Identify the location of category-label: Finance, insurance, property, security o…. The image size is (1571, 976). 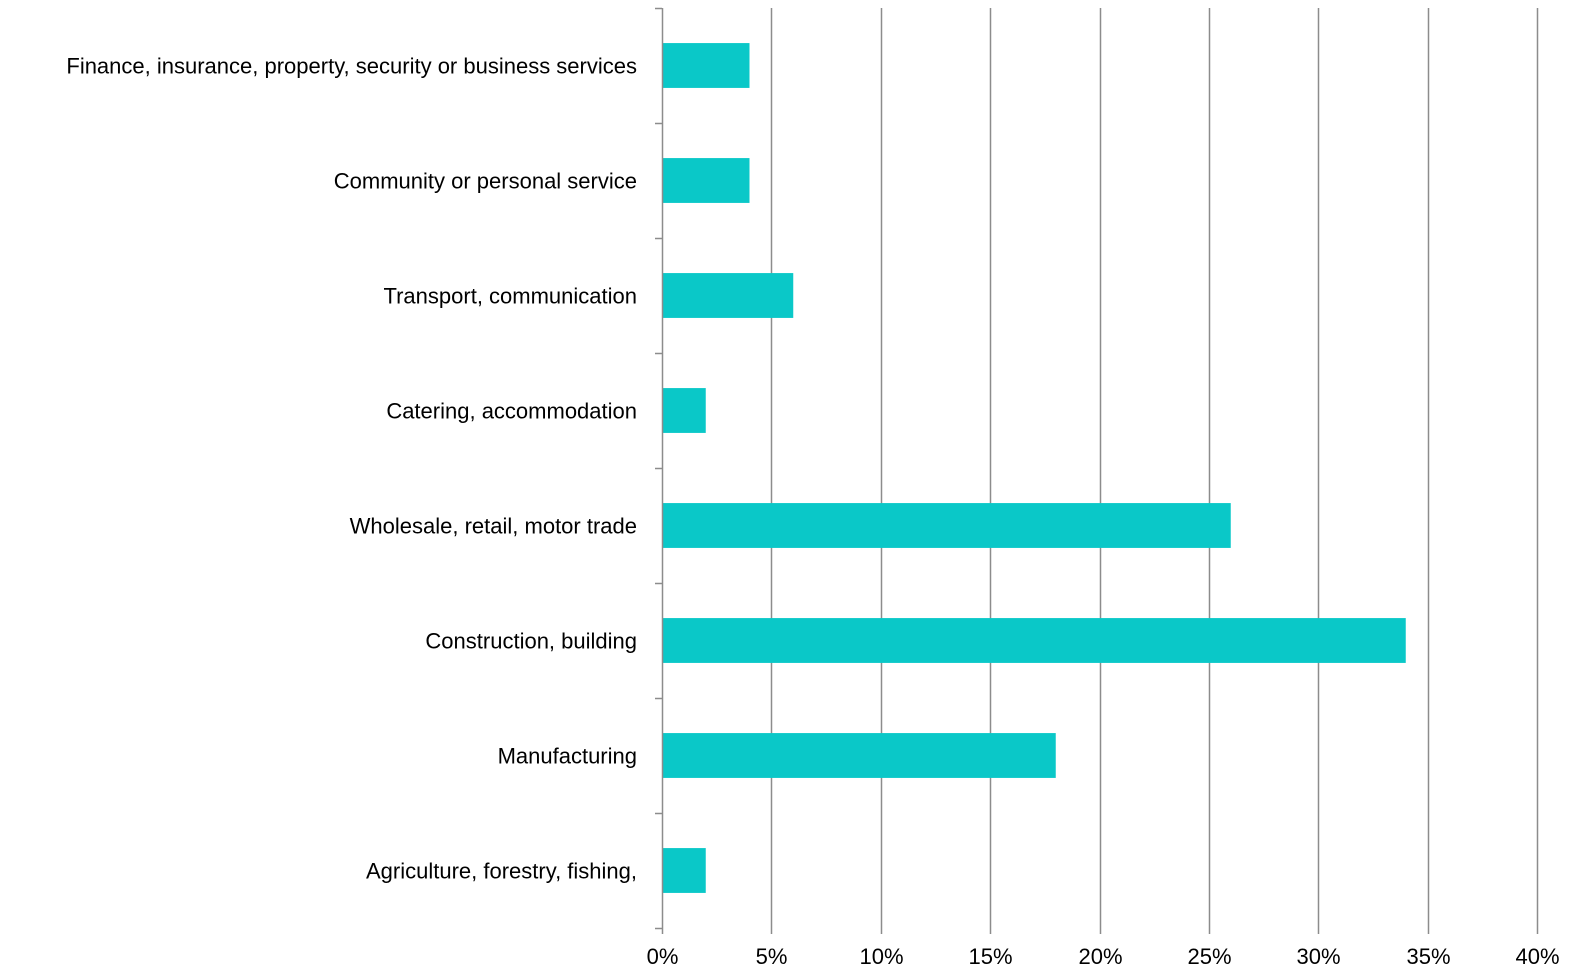
(351, 66).